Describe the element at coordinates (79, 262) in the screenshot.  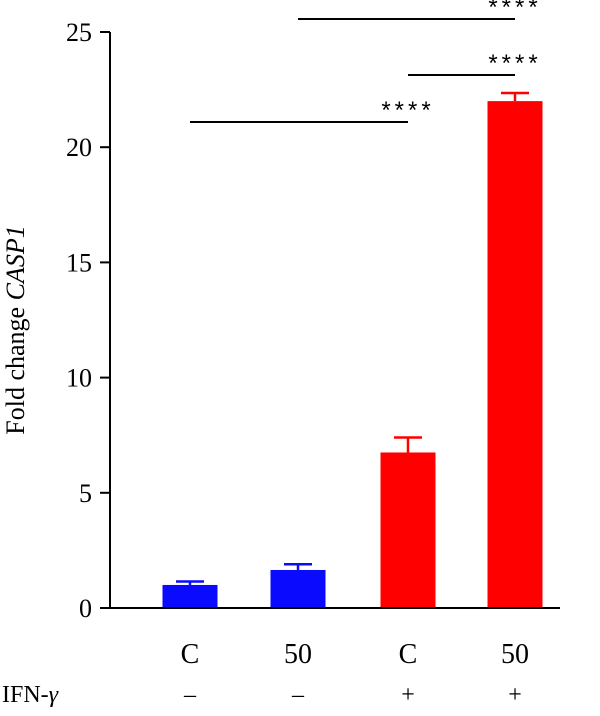
I see `y-tick-label: 15` at that location.